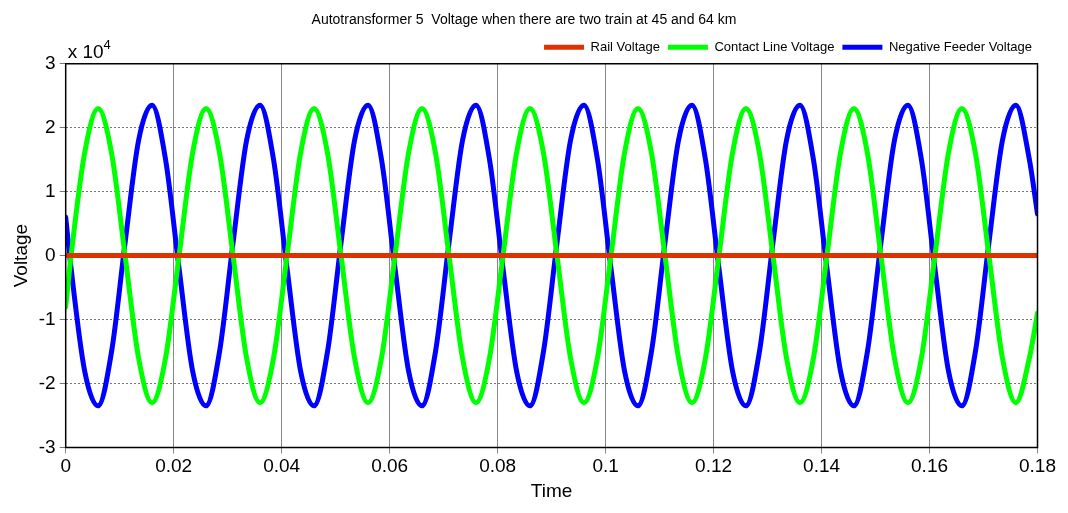 This screenshot has height=513, width=1068. I want to click on x-tick-label: 0.1, so click(605, 466).